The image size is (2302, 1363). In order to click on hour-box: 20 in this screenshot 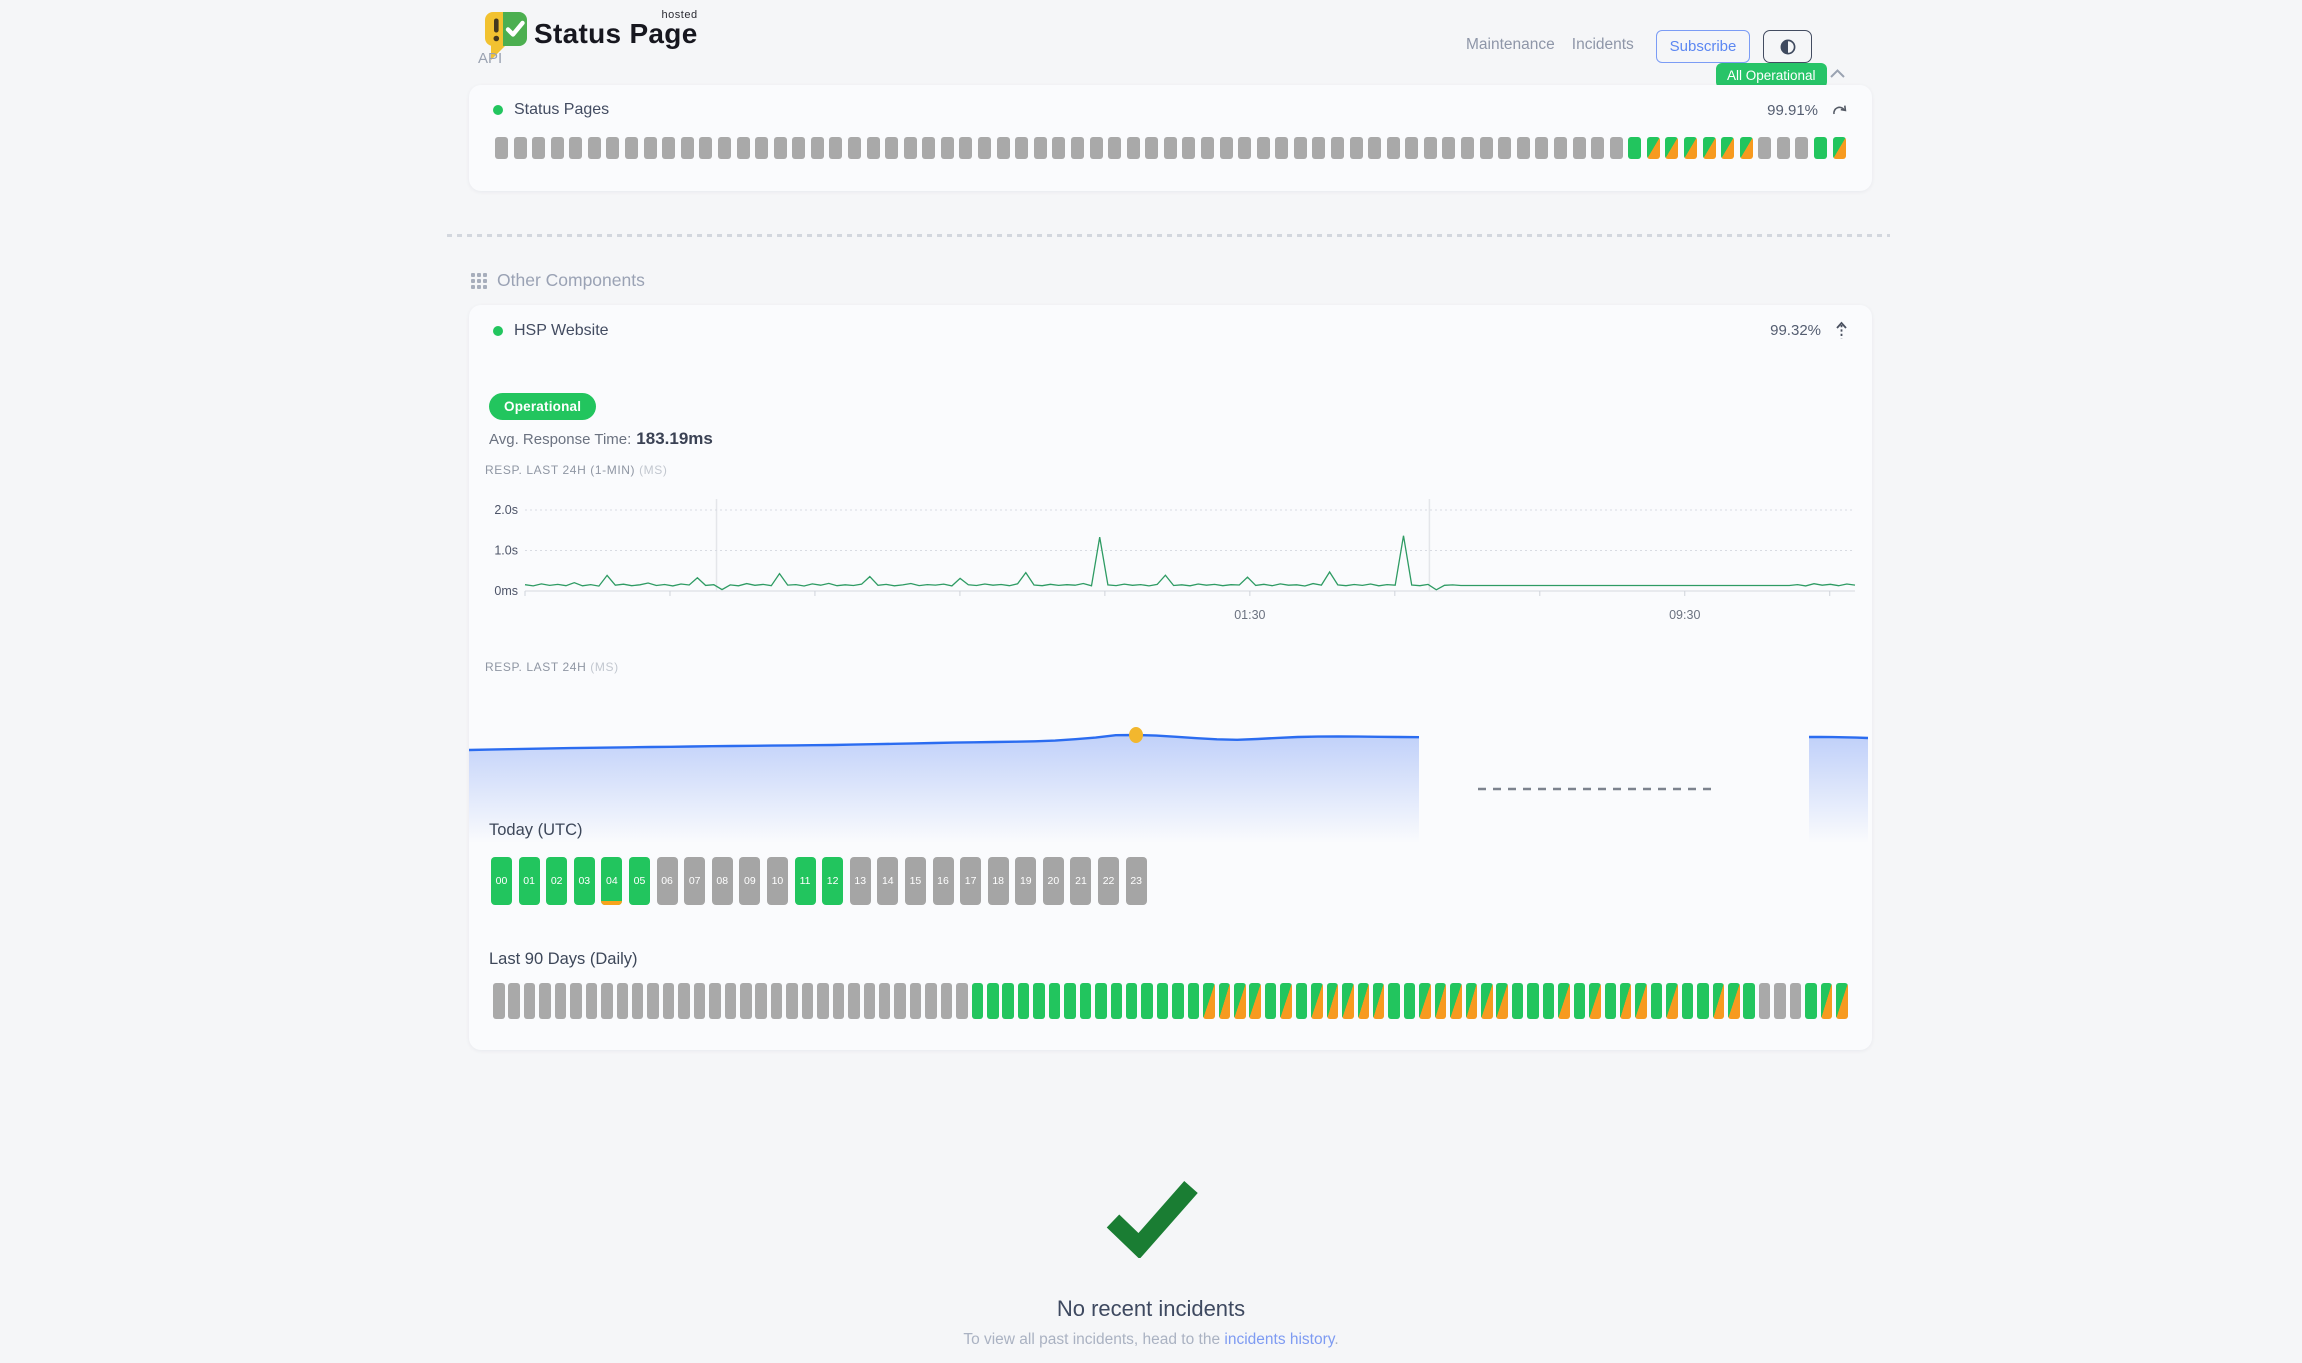, I will do `click(1053, 881)`.